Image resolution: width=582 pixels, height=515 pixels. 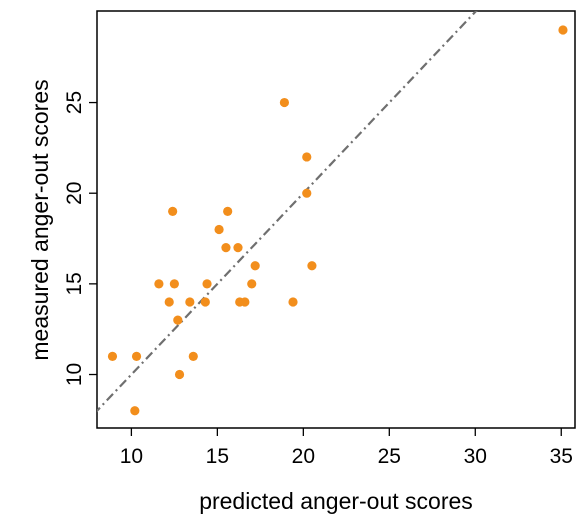 I want to click on x-tick-label: 25, so click(x=389, y=456).